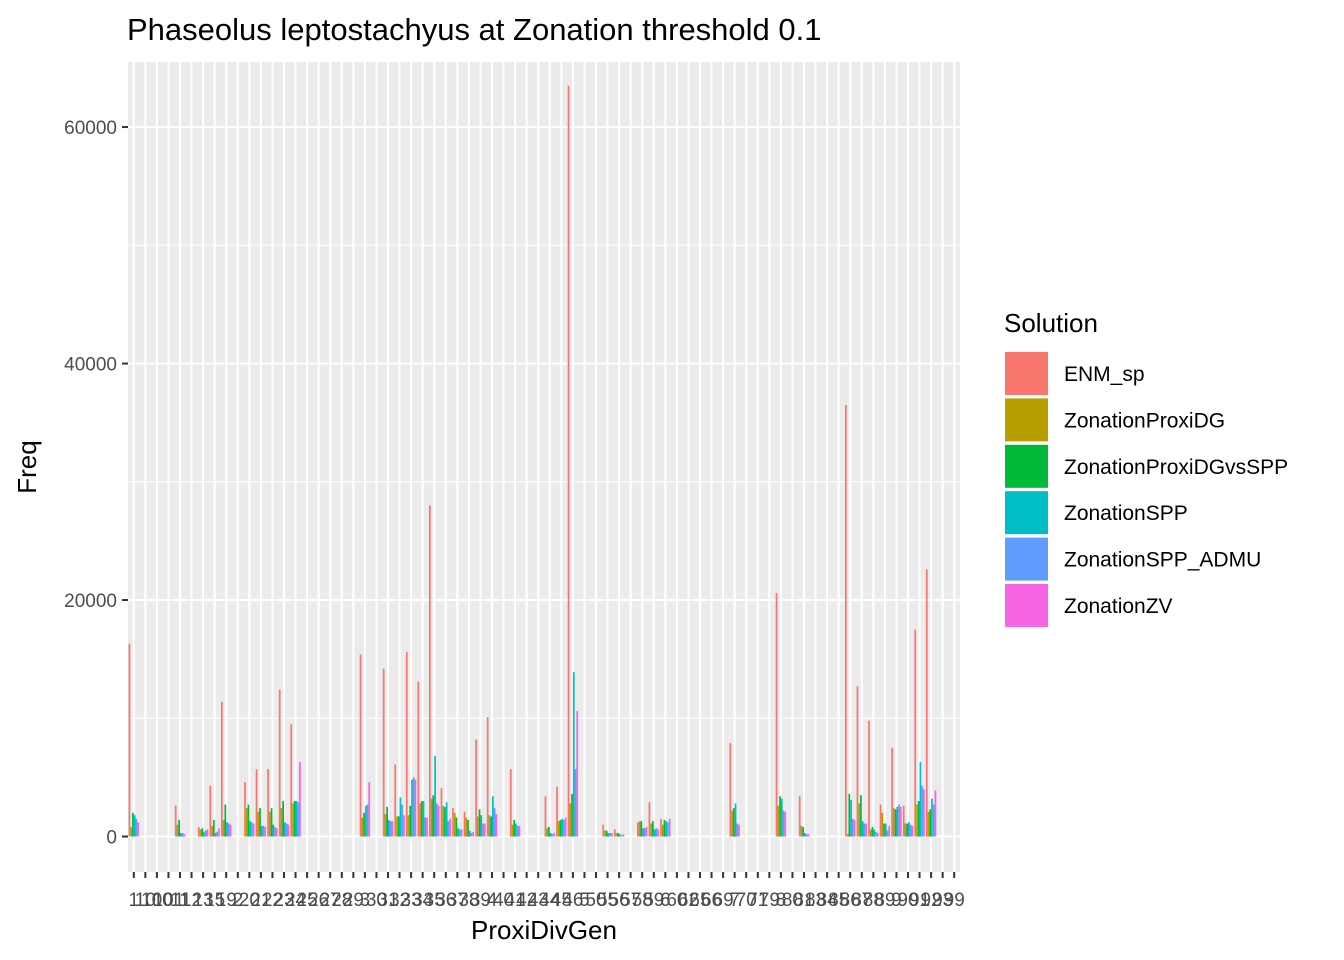 Image resolution: width=1344 pixels, height=960 pixels. Describe the element at coordinates (434, 900) in the screenshot. I see `x-tick-label: 35` at that location.